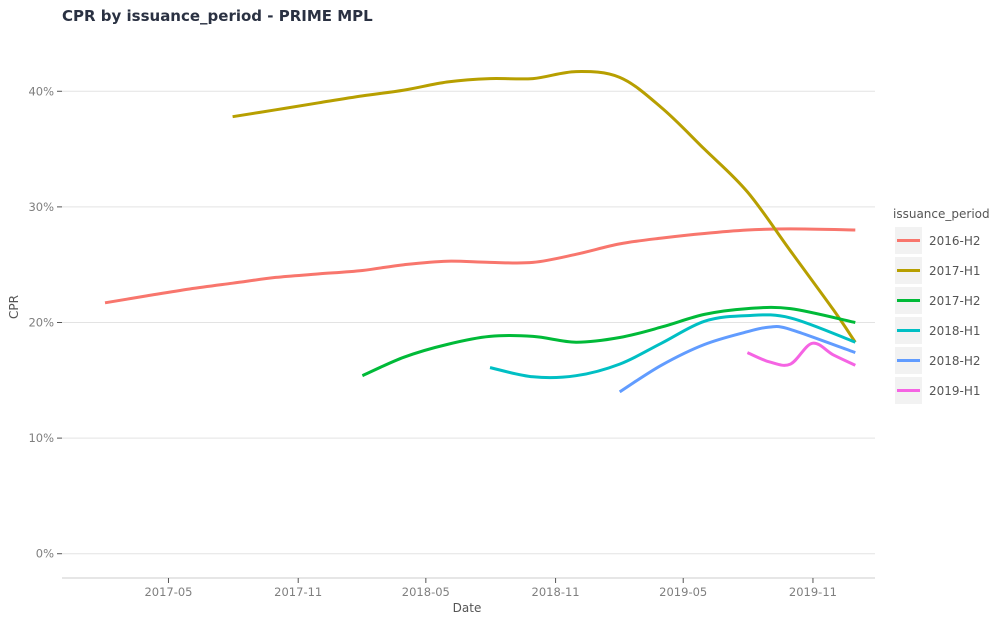  Describe the element at coordinates (41, 322) in the screenshot. I see `y-tick-label: 20%` at that location.